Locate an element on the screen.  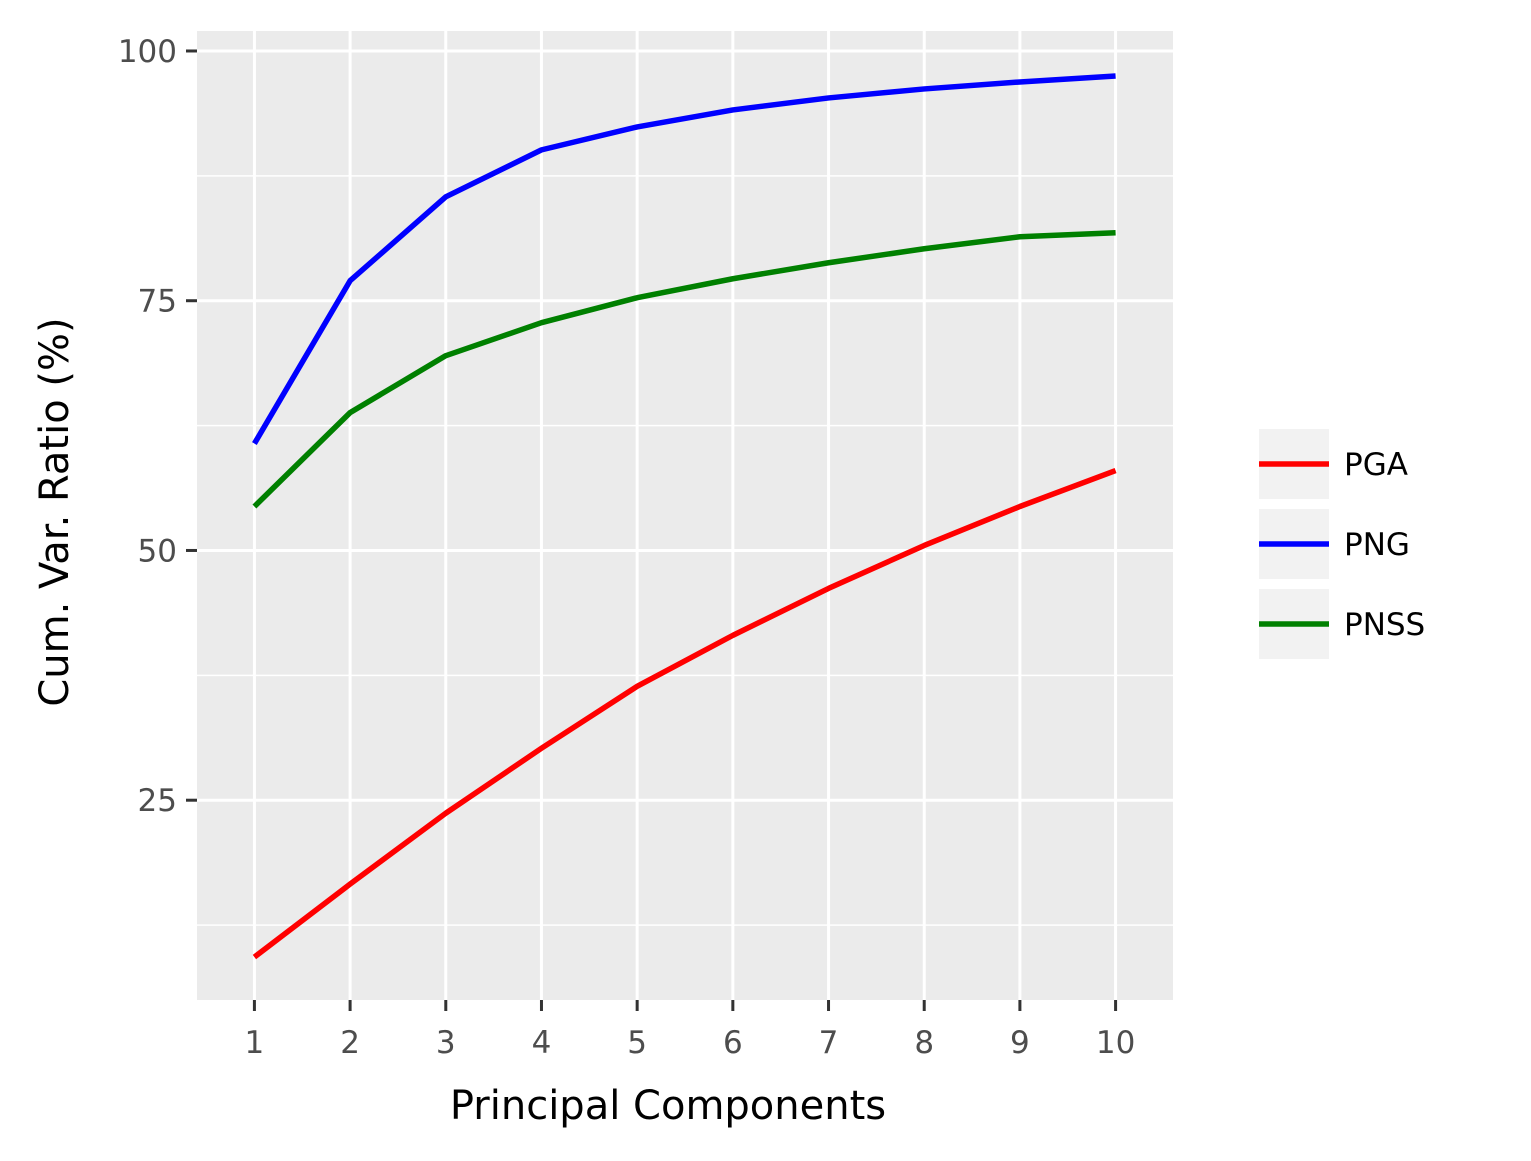
legend-label-pnss: PNSS is located at coordinates (1384, 625).